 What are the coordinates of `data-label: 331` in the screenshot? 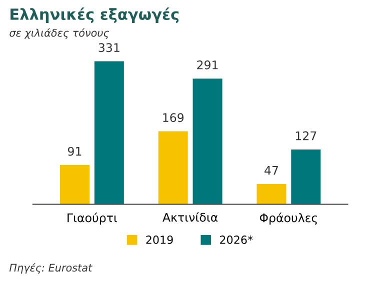 It's located at (109, 47).